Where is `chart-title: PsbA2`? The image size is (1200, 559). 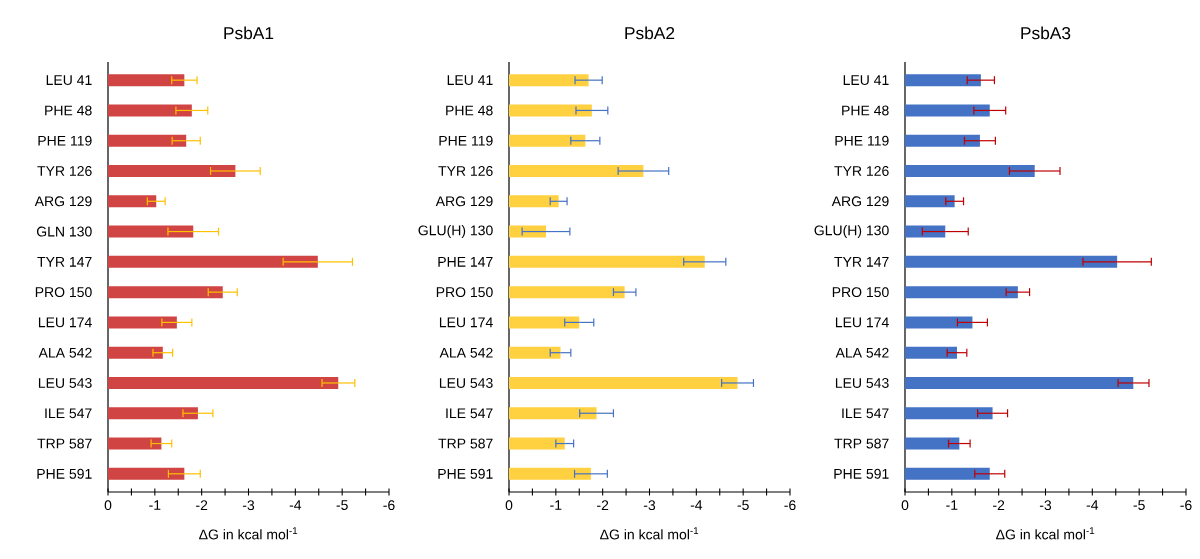
chart-title: PsbA2 is located at coordinates (650, 33).